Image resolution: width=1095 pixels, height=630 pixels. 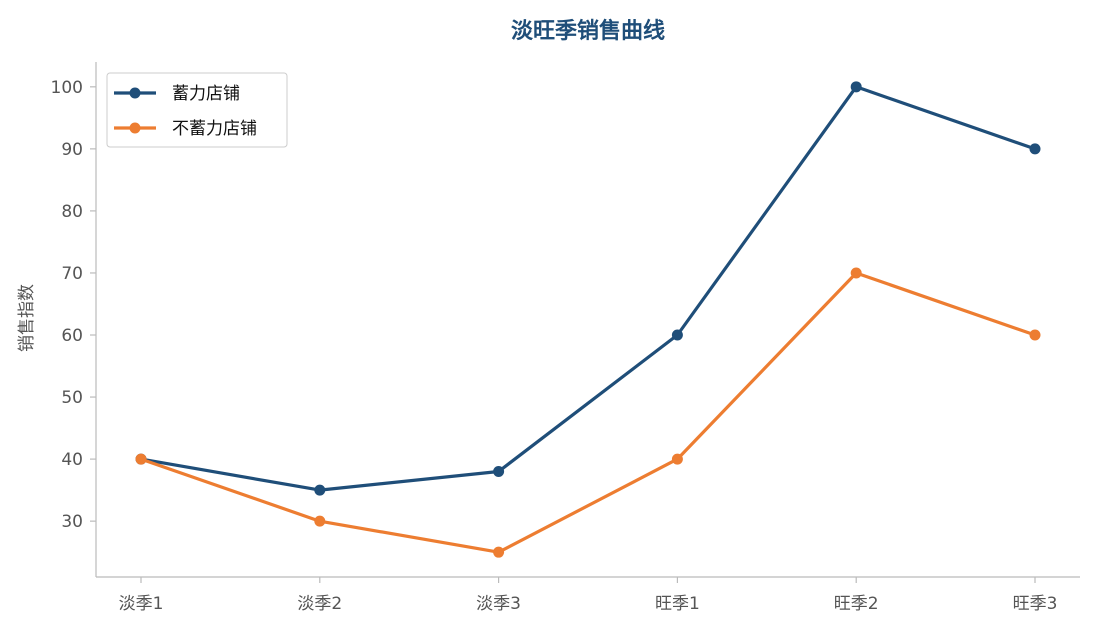 What do you see at coordinates (72, 336) in the screenshot?
I see `y-tick-label: 60` at bounding box center [72, 336].